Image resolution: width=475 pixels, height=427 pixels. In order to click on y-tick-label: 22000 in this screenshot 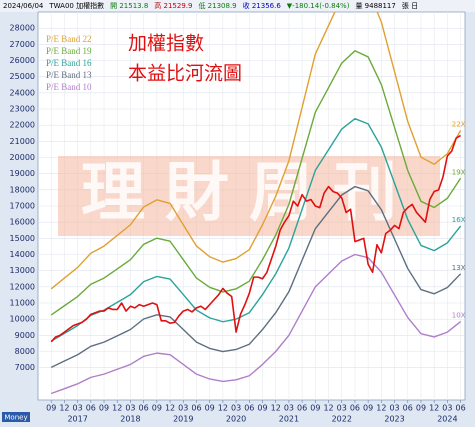, I will do `click(22, 125)`.